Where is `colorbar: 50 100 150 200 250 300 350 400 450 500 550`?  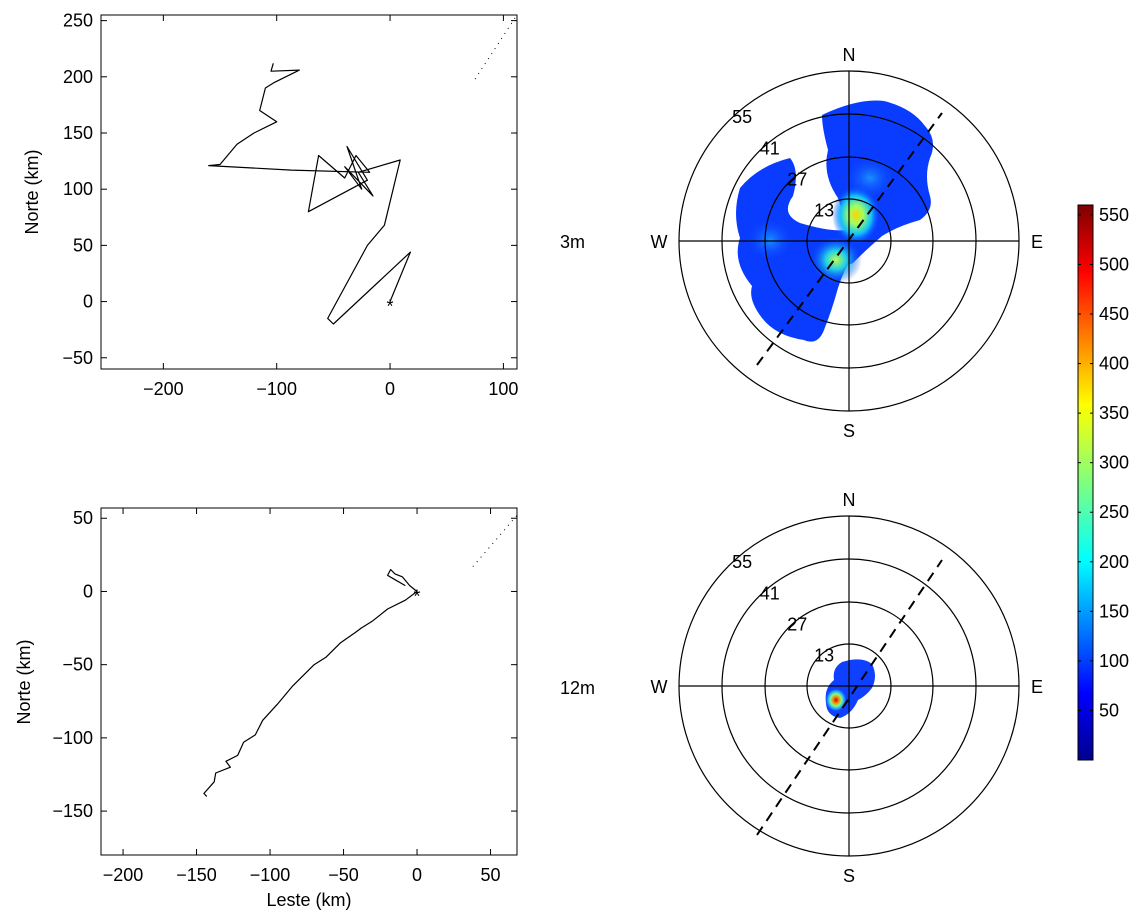 colorbar: 50 100 150 200 250 300 350 400 450 500 550 is located at coordinates (1103, 482).